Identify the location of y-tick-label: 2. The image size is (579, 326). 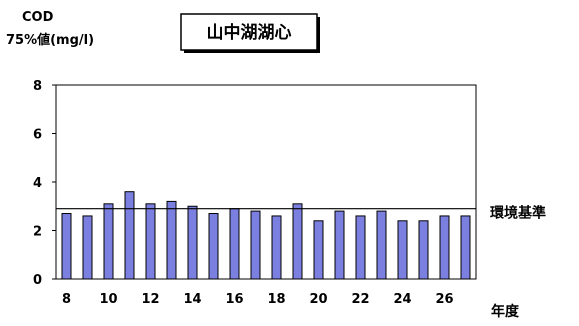
(37, 232).